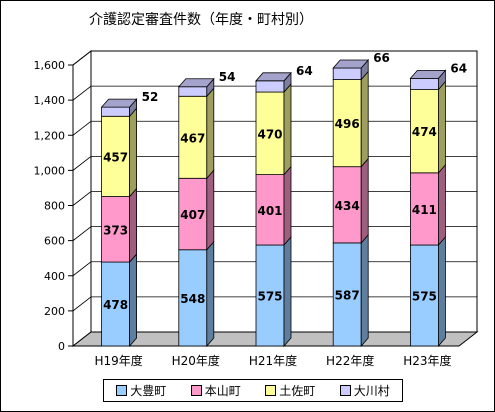 The image size is (495, 412). What do you see at coordinates (61, 346) in the screenshot?
I see `y-tick-label: 0` at bounding box center [61, 346].